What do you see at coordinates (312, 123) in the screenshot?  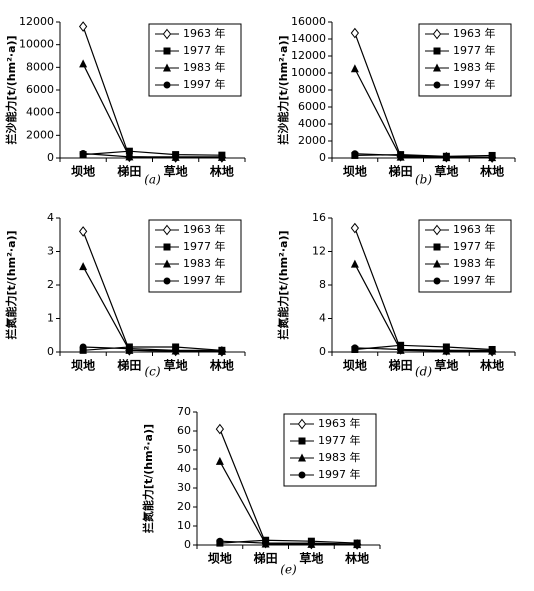 I see `y-tick-label: 4000` at bounding box center [312, 123].